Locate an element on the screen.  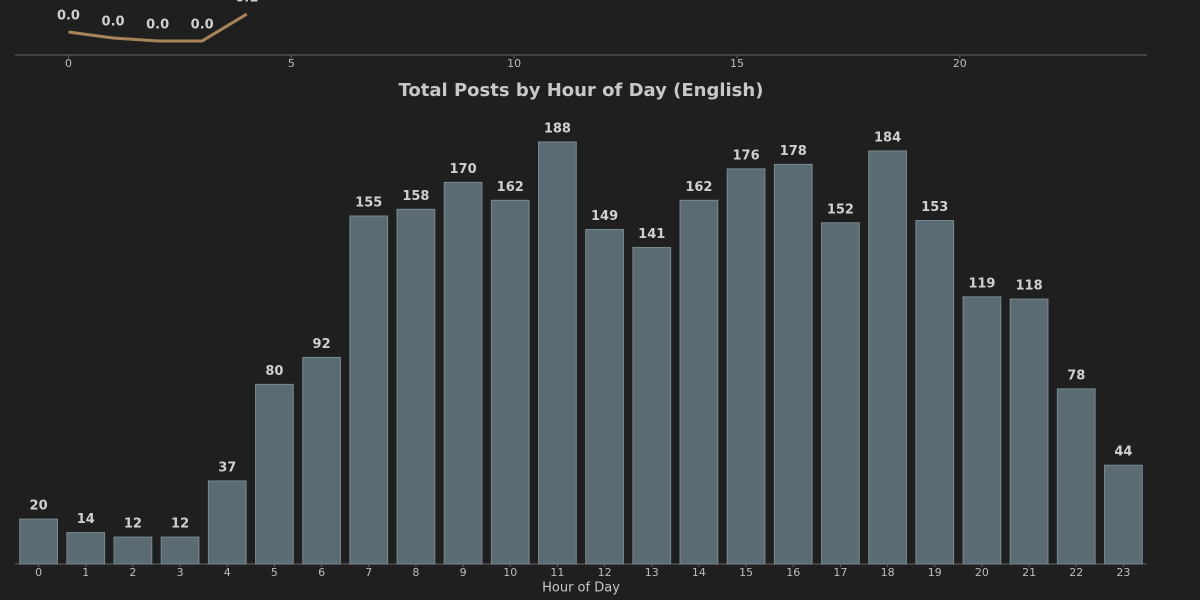
x-tick-label: 1 is located at coordinates (85, 572).